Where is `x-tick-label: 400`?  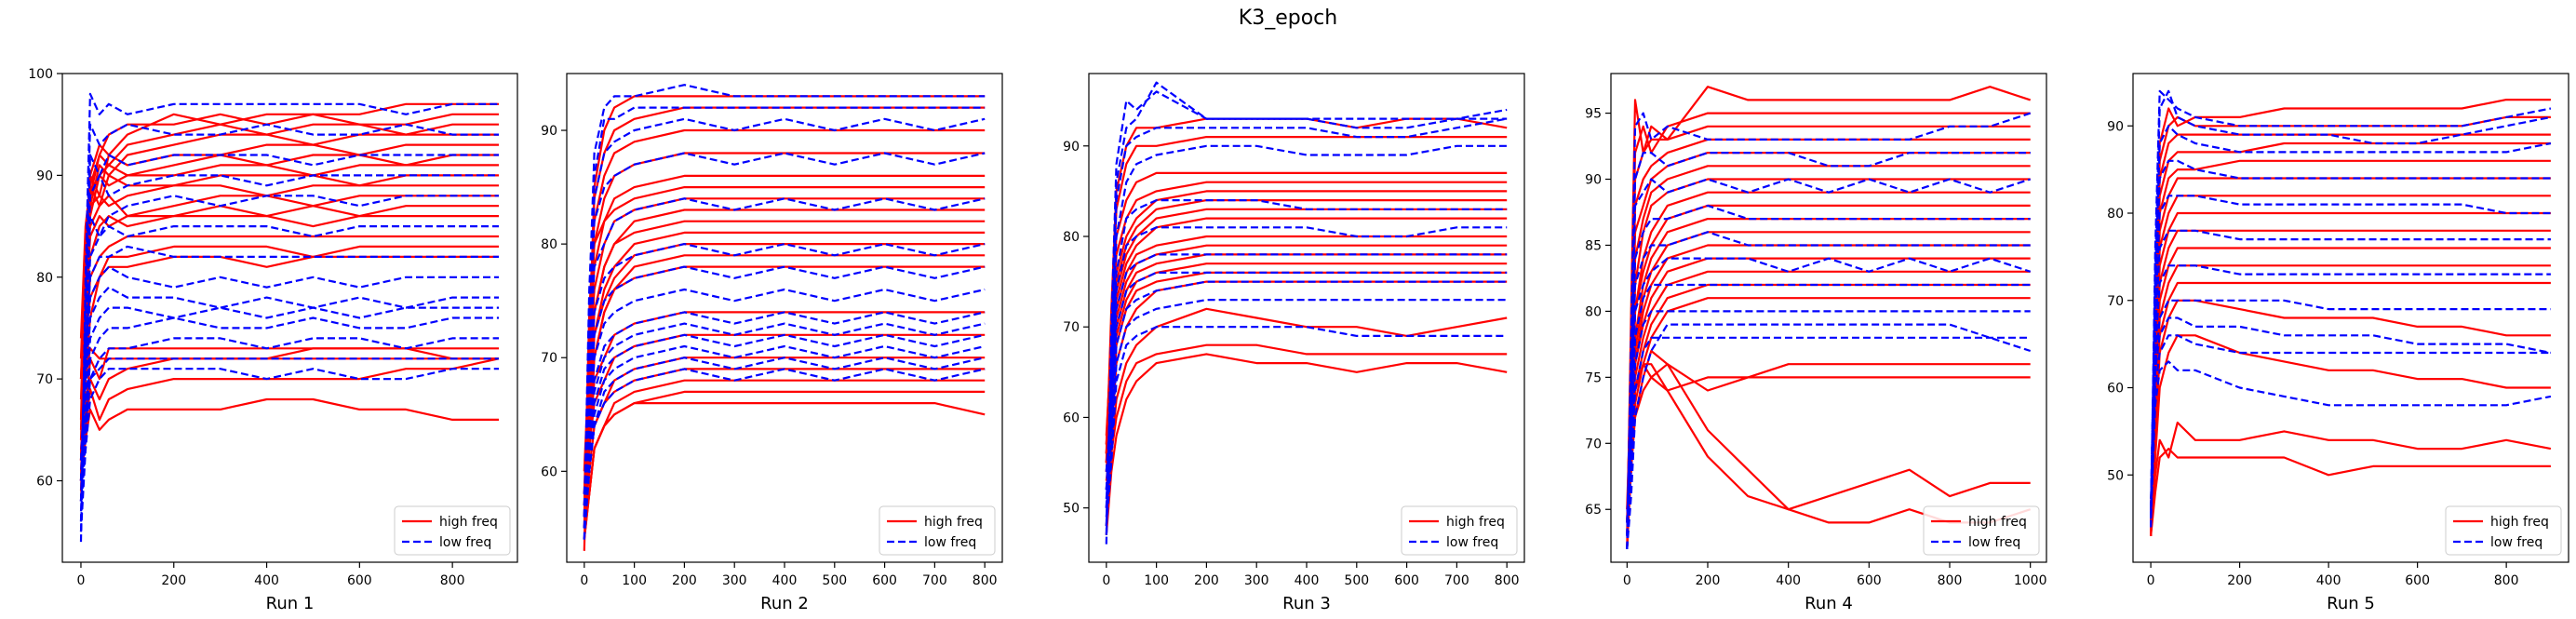
x-tick-label: 400 is located at coordinates (1788, 580).